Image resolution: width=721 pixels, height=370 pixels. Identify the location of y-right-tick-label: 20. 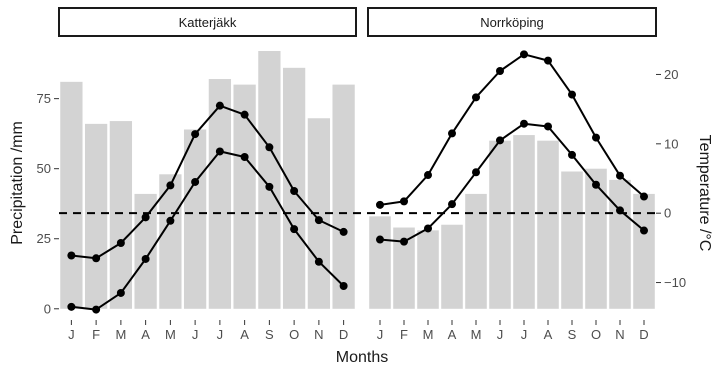
(671, 74).